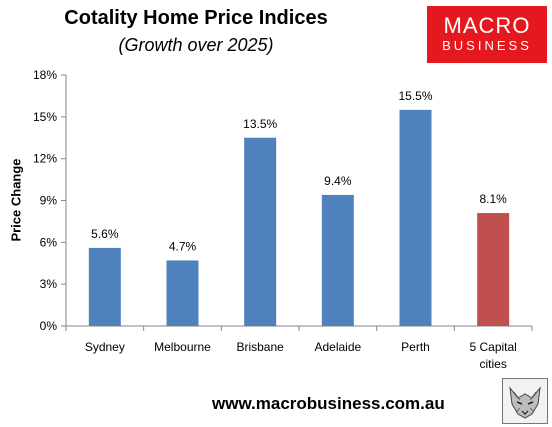  Describe the element at coordinates (49, 201) in the screenshot. I see `y-tick-label: 9%` at that location.